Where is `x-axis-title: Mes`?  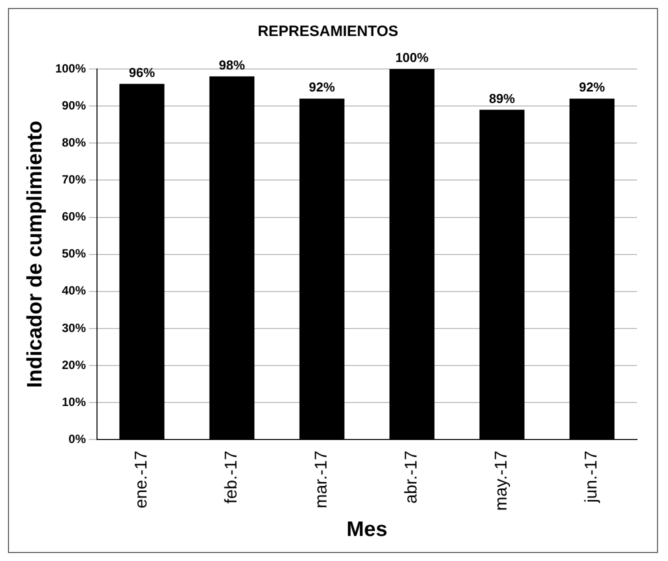
x-axis-title: Mes is located at coordinates (367, 530).